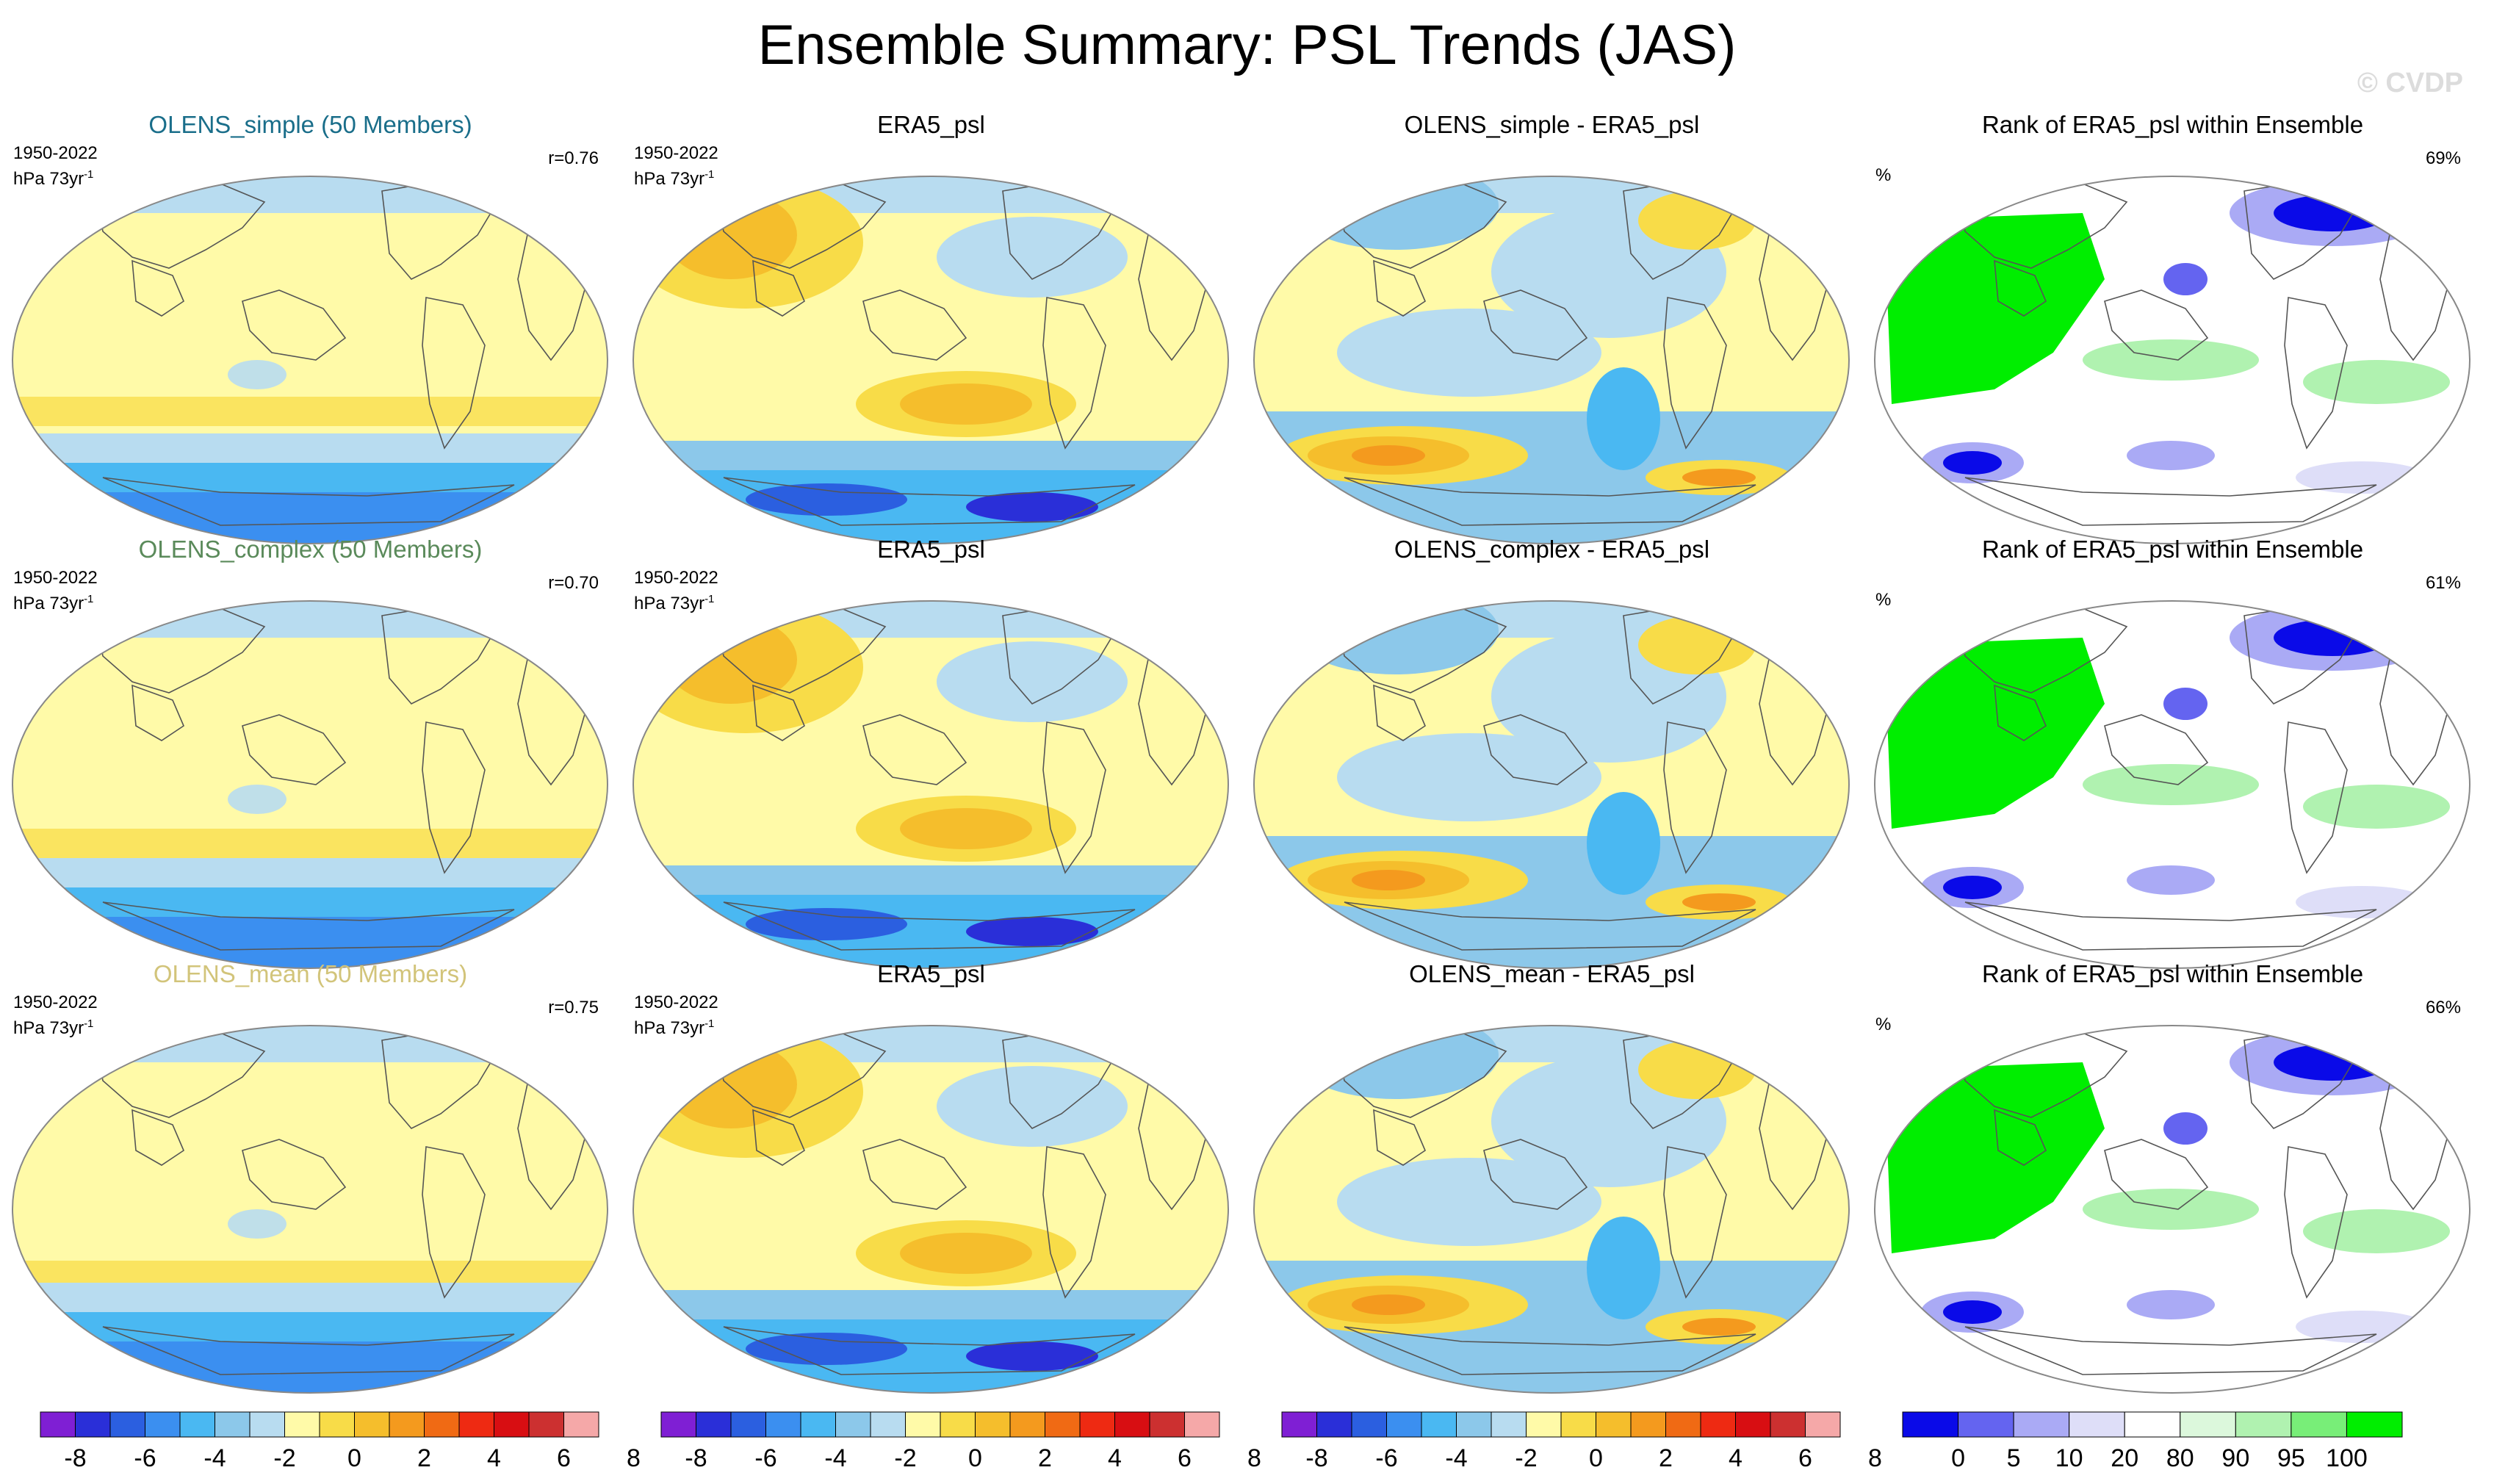 The image size is (2494, 1484). What do you see at coordinates (573, 1007) in the screenshot?
I see `pattern-correlation: r=0.75` at bounding box center [573, 1007].